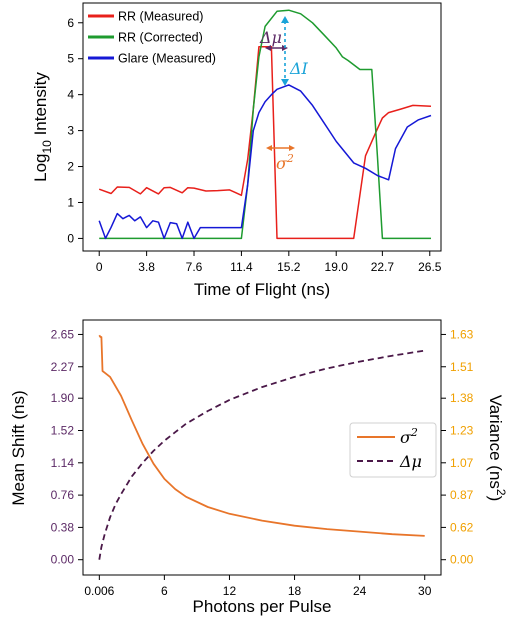 The height and width of the screenshot is (619, 510). What do you see at coordinates (63, 431) in the screenshot?
I see `bottom-left-y-tick-label: 1.52` at bounding box center [63, 431].